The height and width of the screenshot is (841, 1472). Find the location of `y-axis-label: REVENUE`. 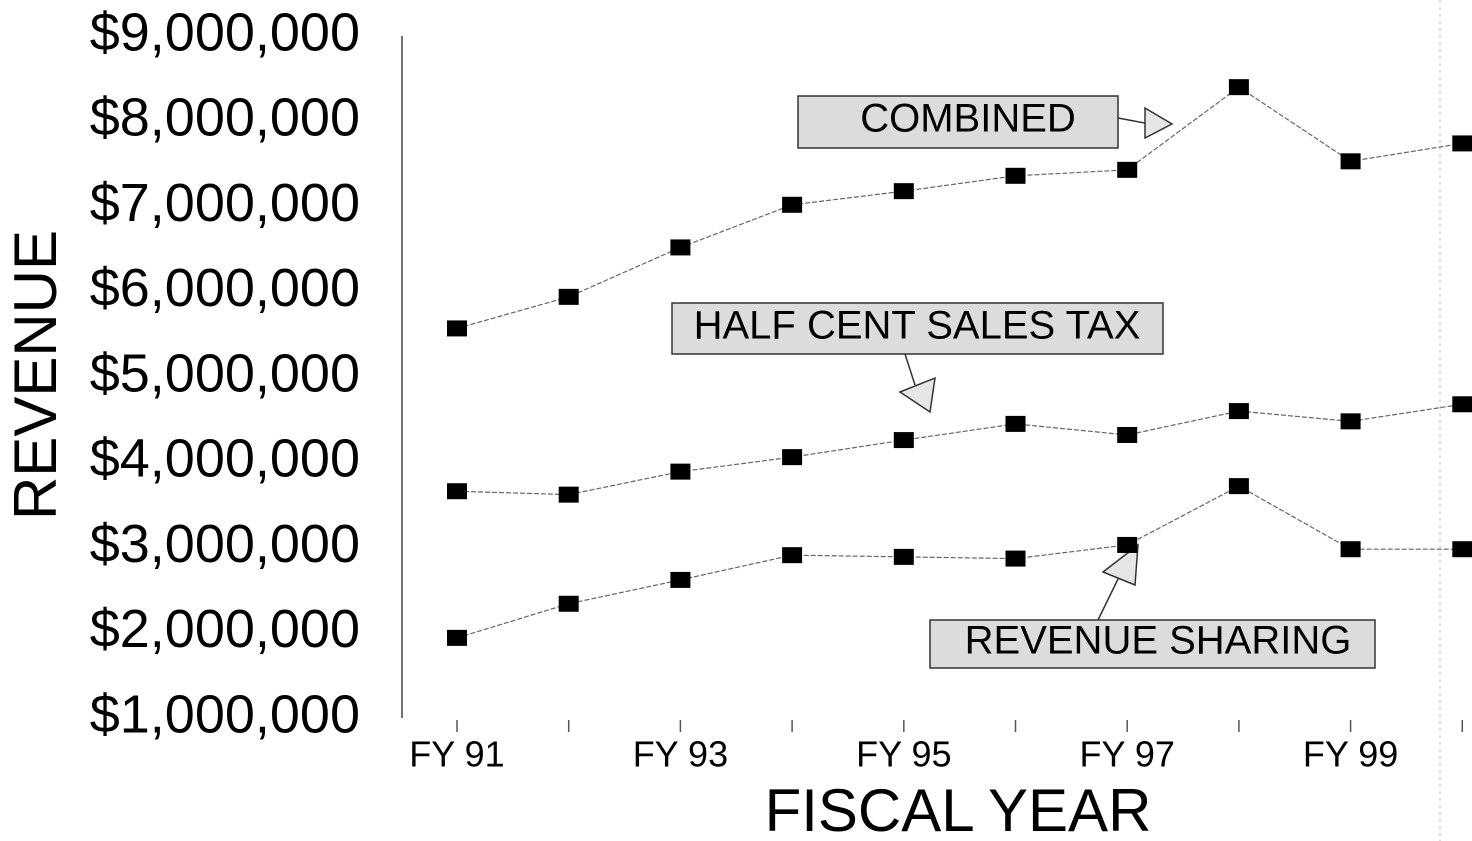

y-axis-label: REVENUE is located at coordinates (35, 375).